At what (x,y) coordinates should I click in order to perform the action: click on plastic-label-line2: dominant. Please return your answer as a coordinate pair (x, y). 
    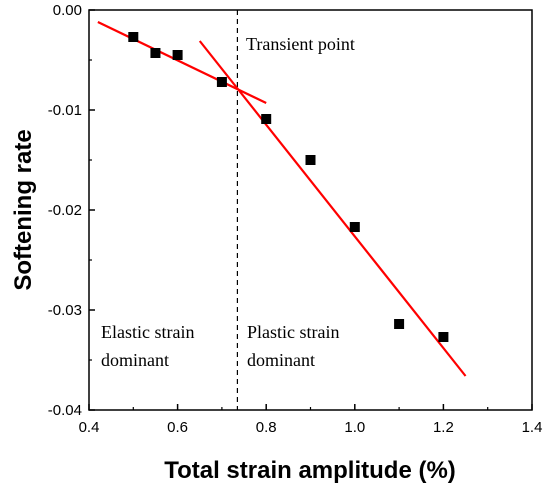
    Looking at the image, I should click on (281, 360).